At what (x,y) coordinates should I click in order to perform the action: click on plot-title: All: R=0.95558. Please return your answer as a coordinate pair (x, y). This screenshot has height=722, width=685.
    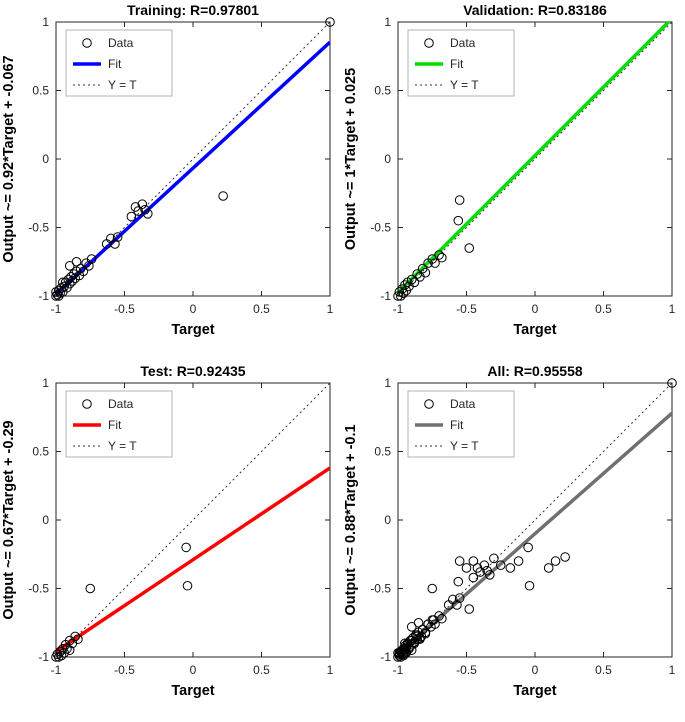
    Looking at the image, I should click on (535, 371).